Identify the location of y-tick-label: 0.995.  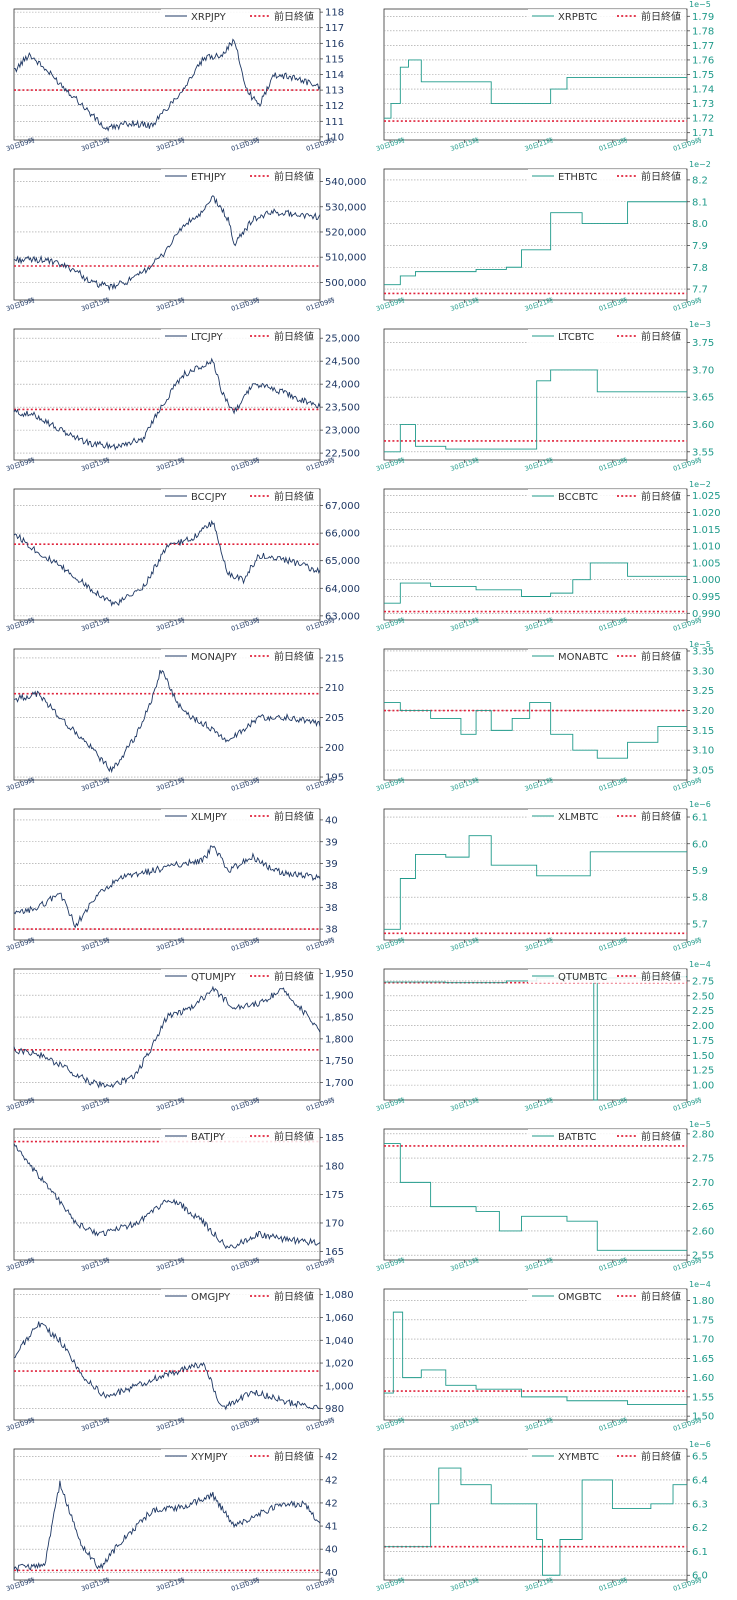
(706, 597).